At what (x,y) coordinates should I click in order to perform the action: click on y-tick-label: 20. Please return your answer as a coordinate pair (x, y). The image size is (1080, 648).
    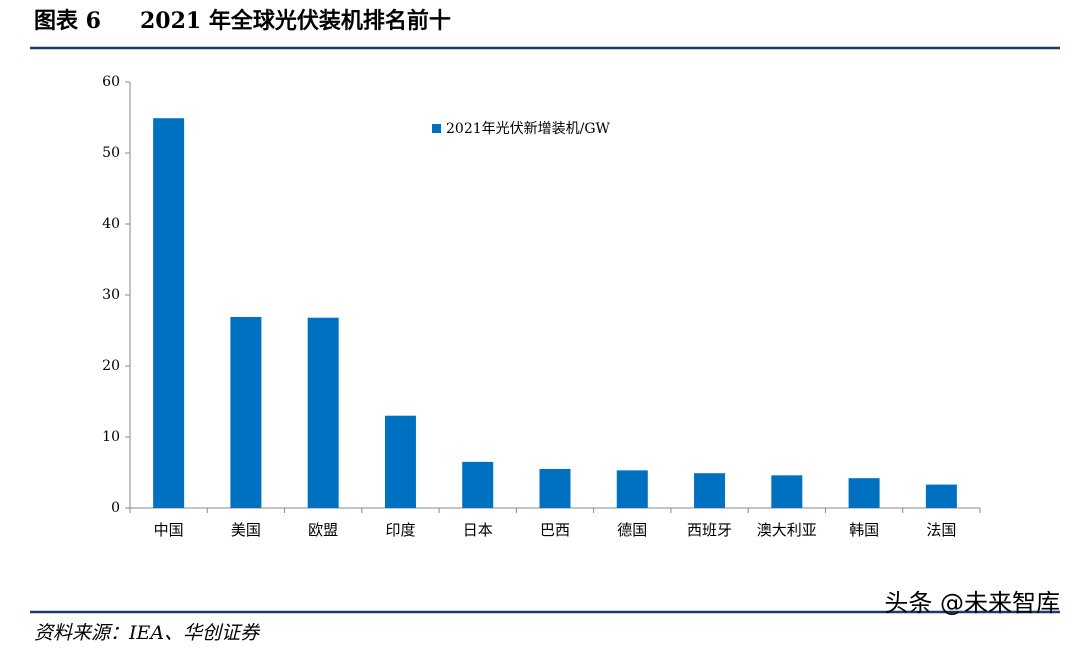
    Looking at the image, I should click on (111, 366).